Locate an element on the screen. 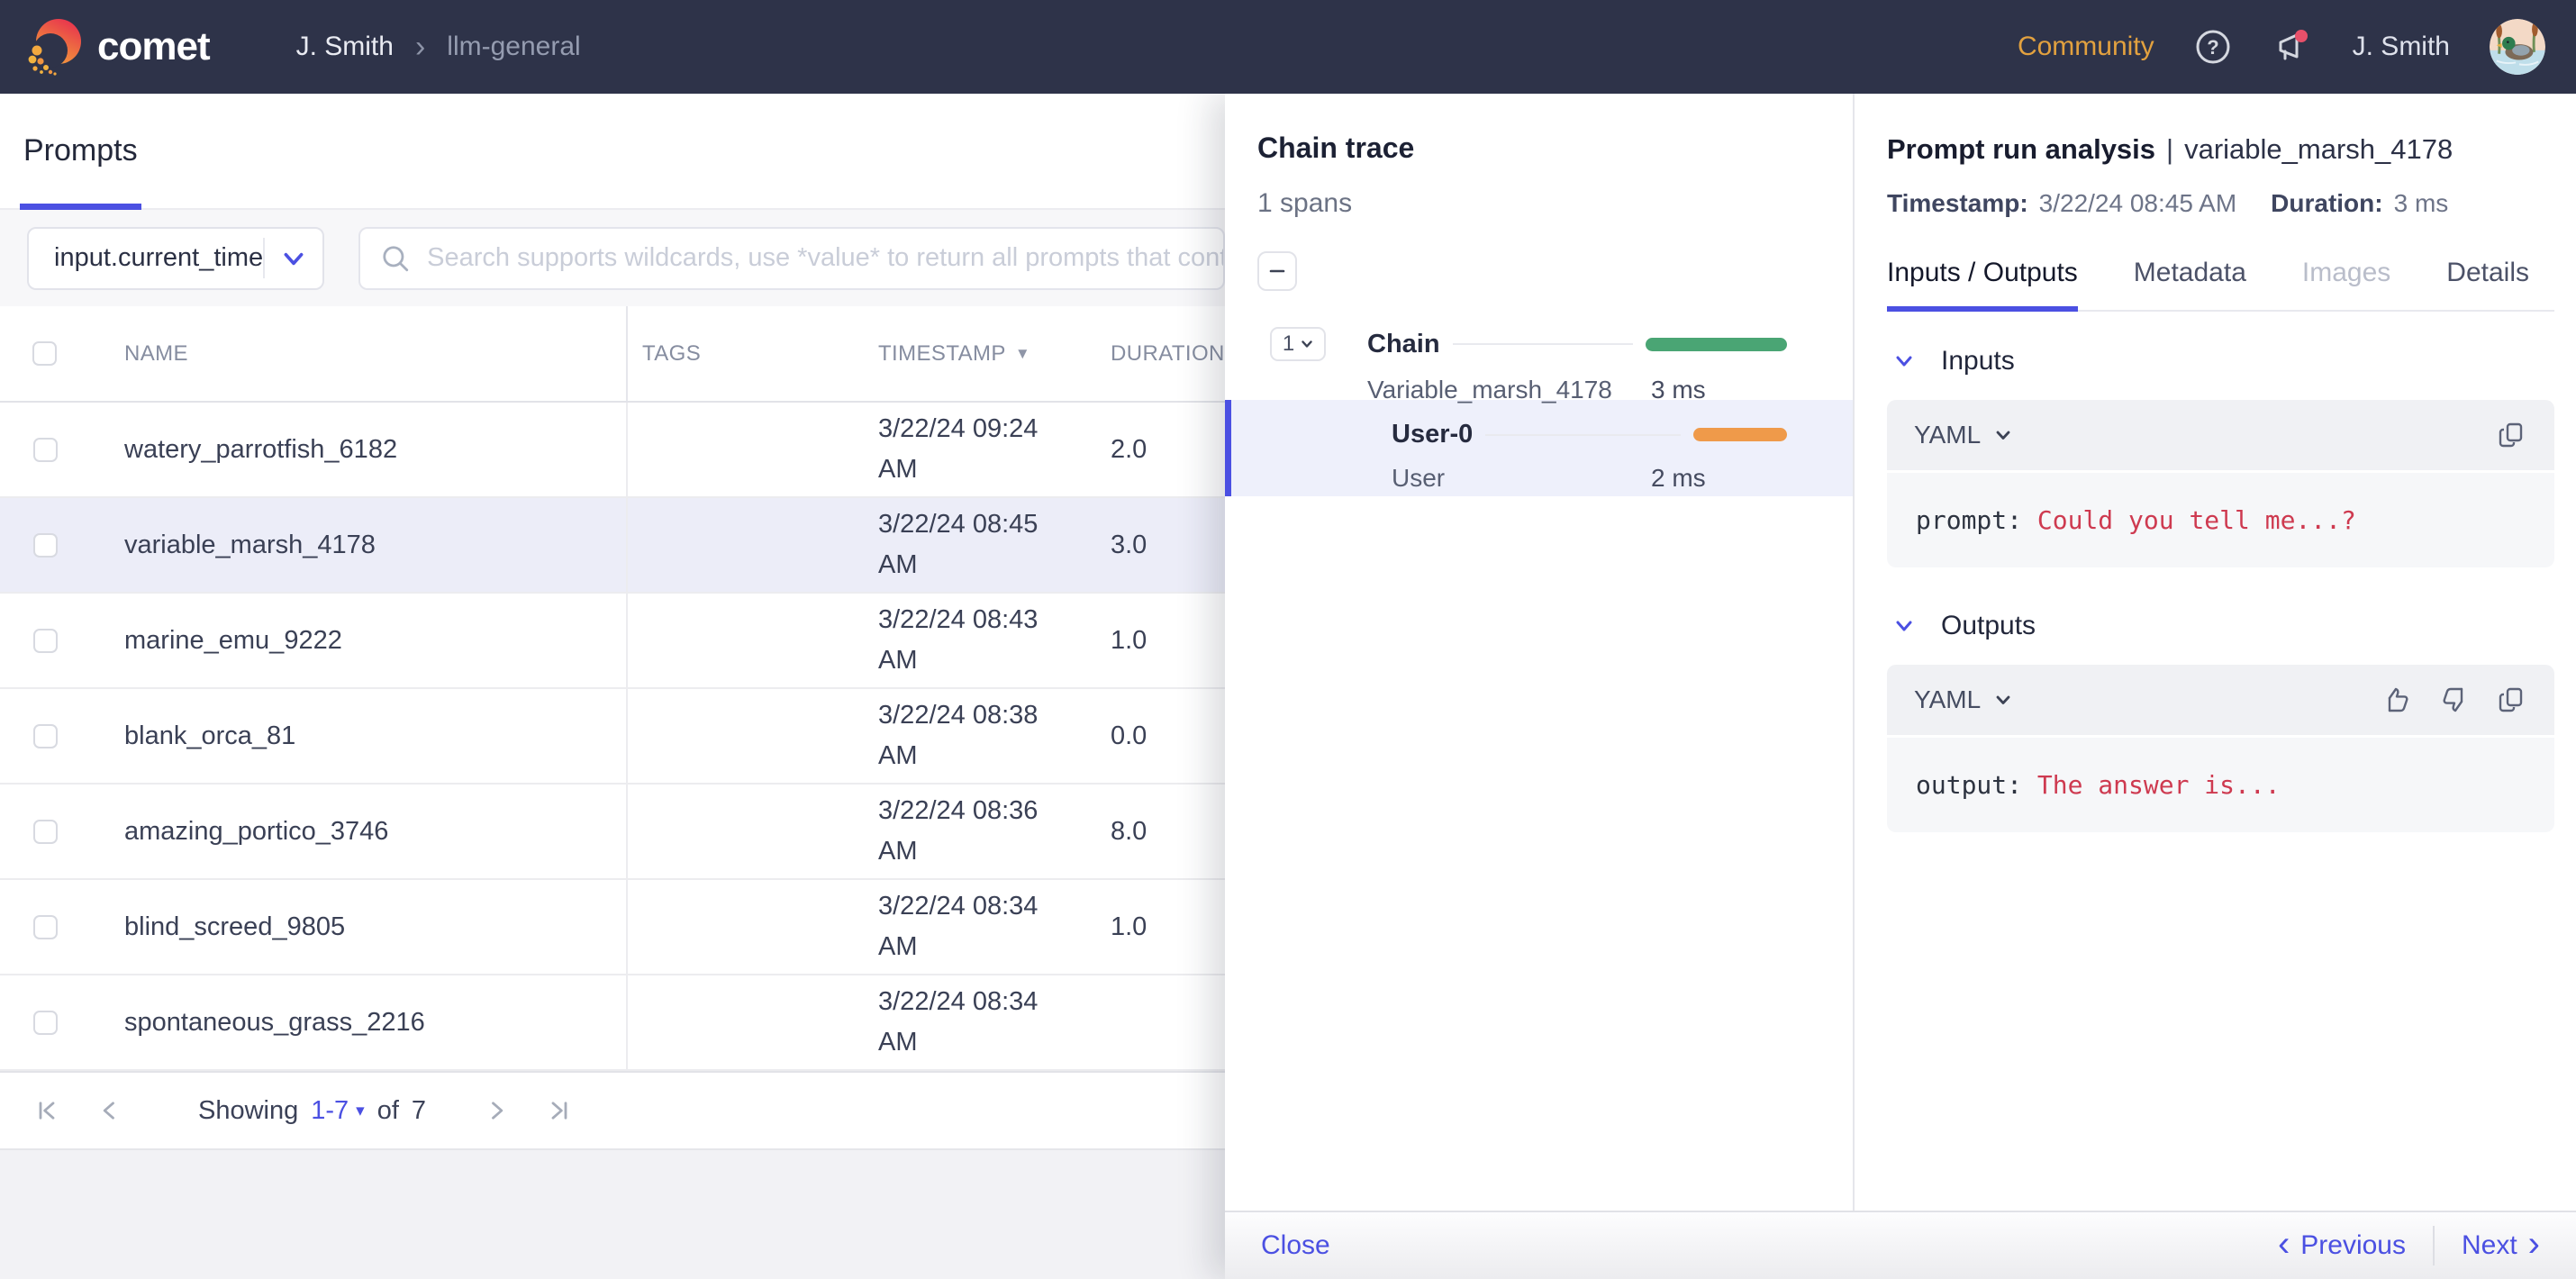 The height and width of the screenshot is (1279, 2576). trace-title: Chain trace is located at coordinates (1336, 148).